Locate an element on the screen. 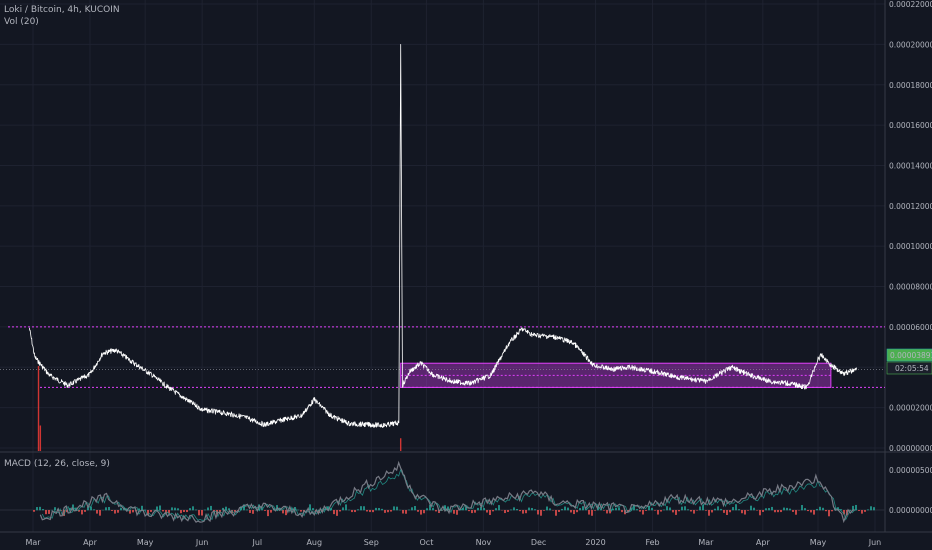 The width and height of the screenshot is (932, 550). time-tick-label: Oct is located at coordinates (427, 542).